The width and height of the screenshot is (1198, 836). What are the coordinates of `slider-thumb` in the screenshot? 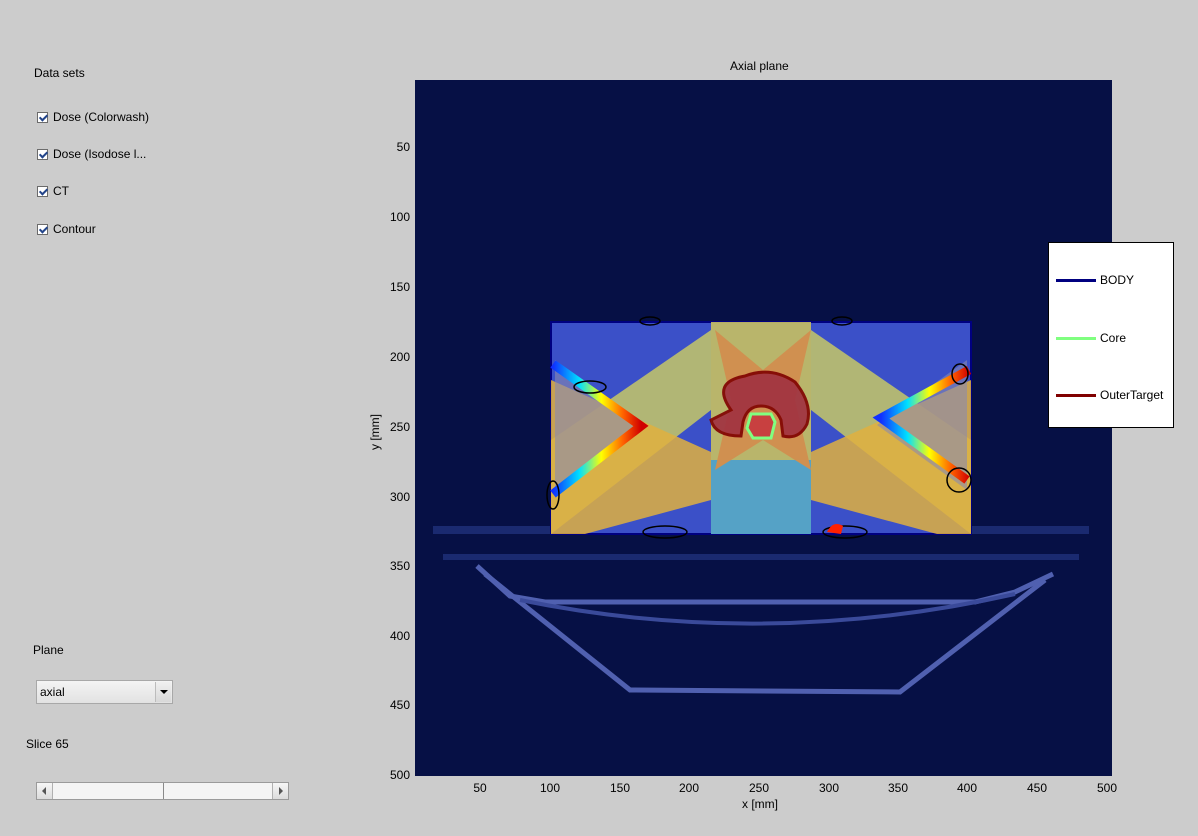 It's located at (163, 791).